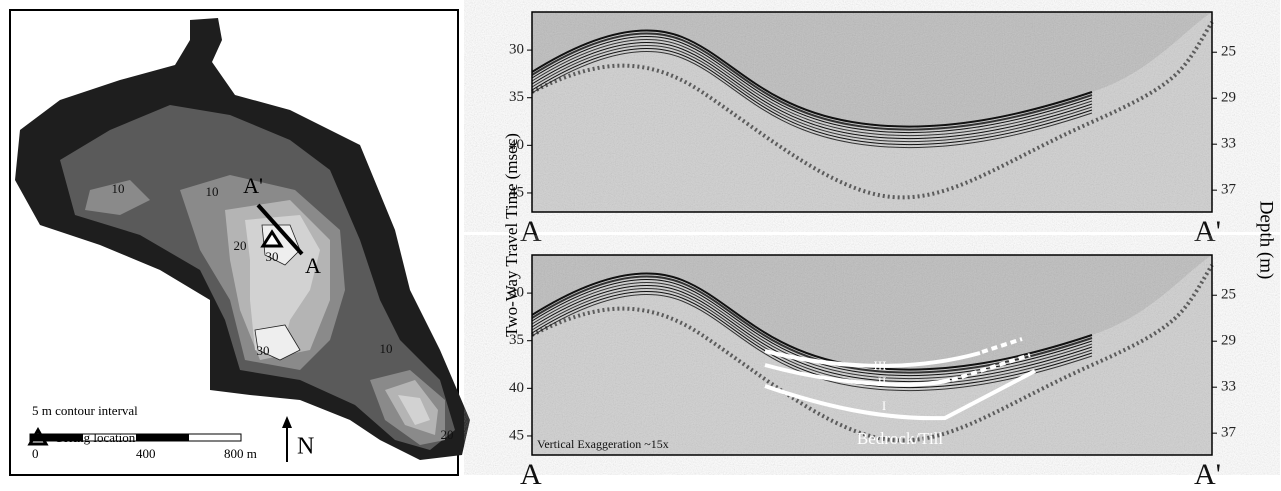 The image size is (1281, 491). I want to click on exaggeration-note: Vertical Exaggeration ~15x, so click(603, 444).